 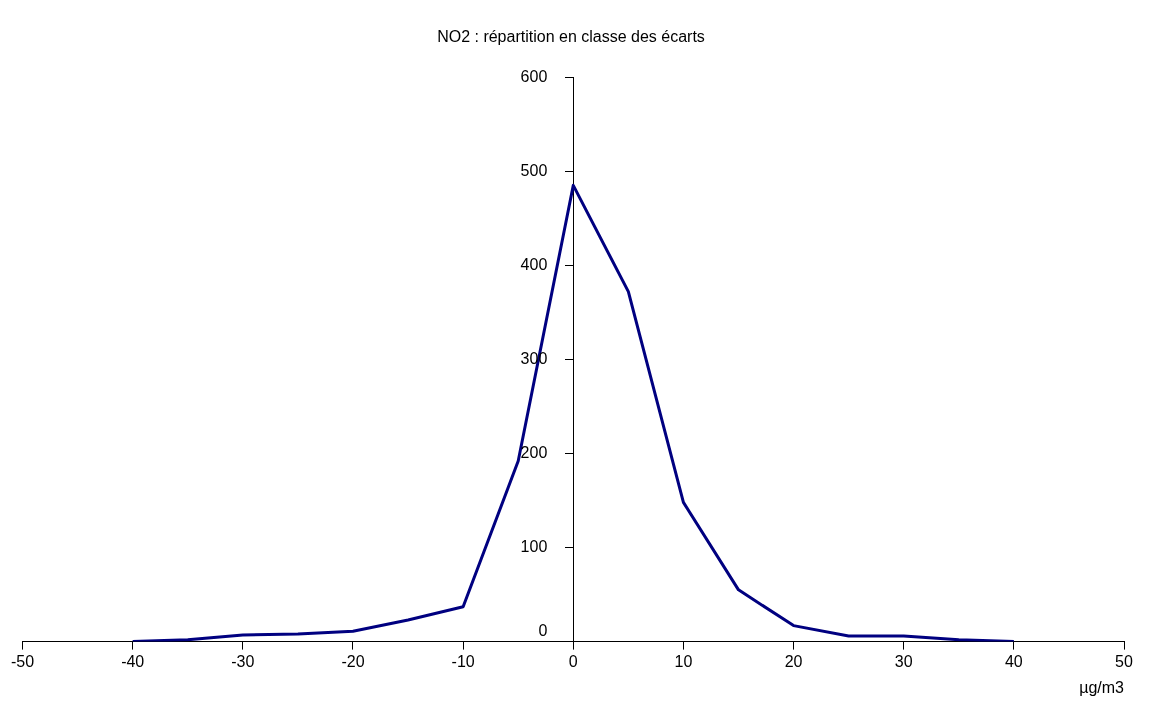 What do you see at coordinates (683, 661) in the screenshot?
I see `x-tick-label: 10` at bounding box center [683, 661].